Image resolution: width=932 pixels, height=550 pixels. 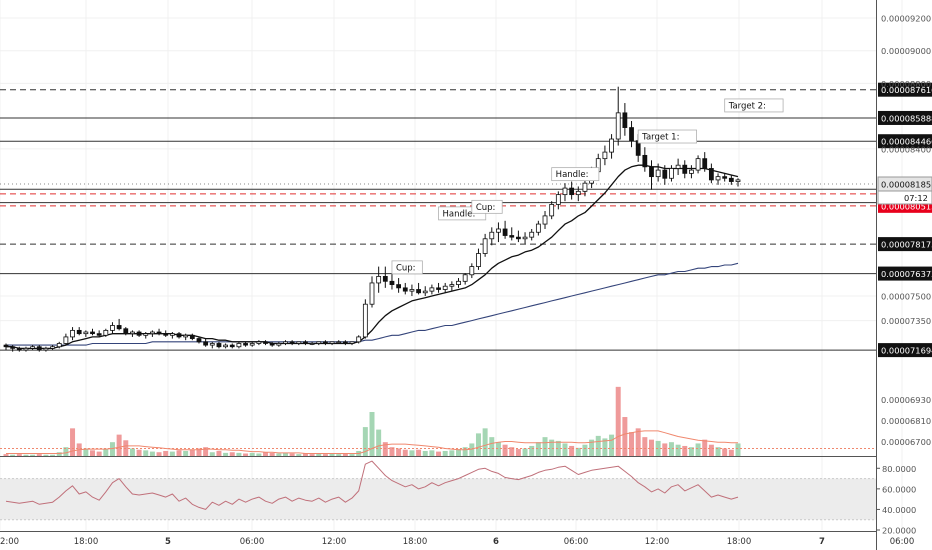 What do you see at coordinates (496, 542) in the screenshot?
I see `time-axis-tick: 6` at bounding box center [496, 542].